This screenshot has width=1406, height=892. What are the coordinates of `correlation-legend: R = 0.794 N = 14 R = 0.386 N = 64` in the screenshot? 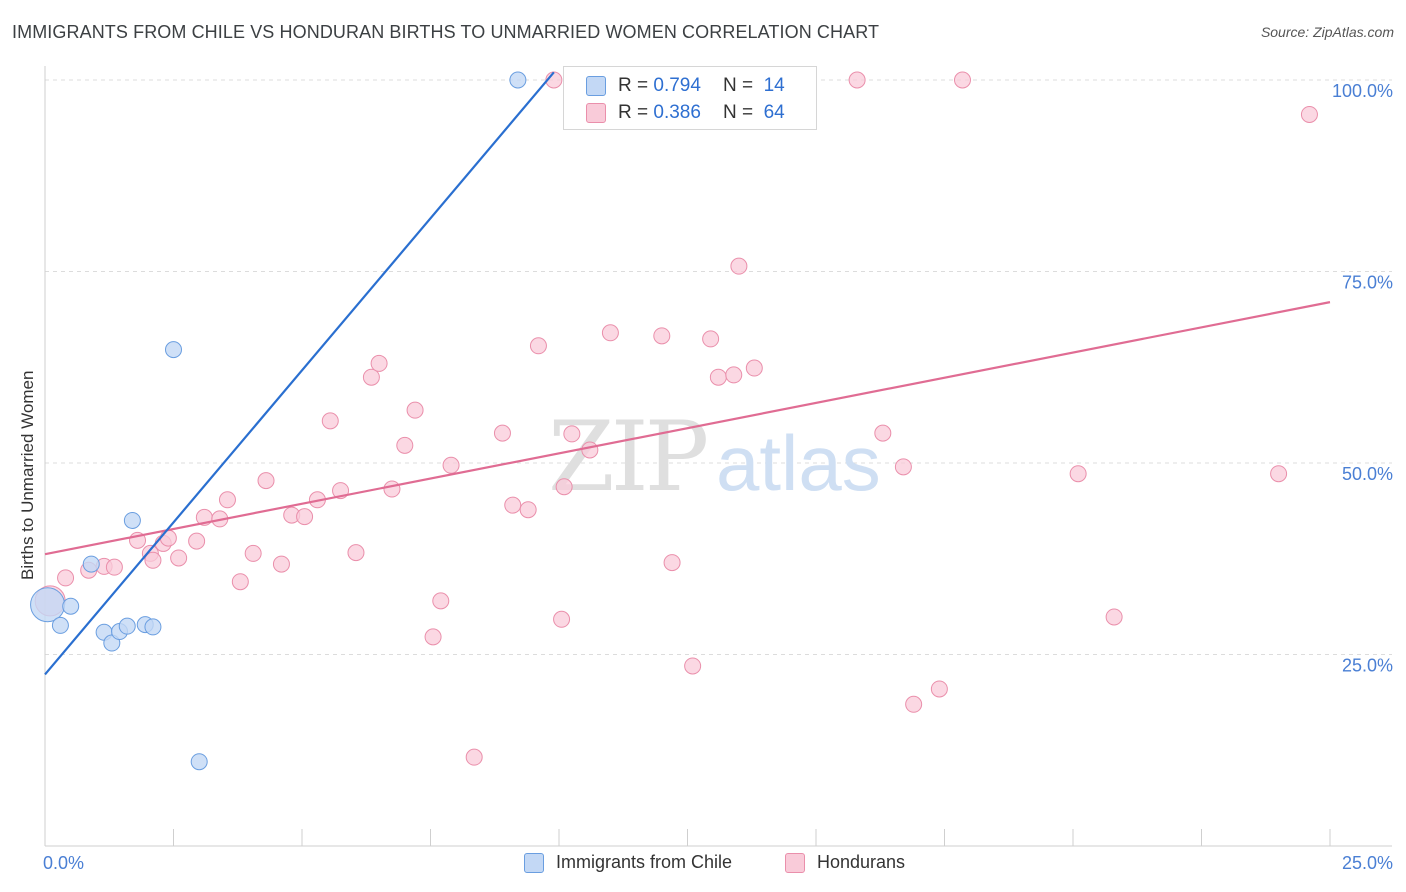 It's located at (690, 98).